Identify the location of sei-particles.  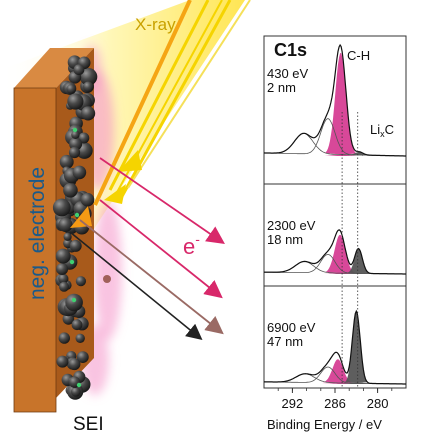
(81, 227).